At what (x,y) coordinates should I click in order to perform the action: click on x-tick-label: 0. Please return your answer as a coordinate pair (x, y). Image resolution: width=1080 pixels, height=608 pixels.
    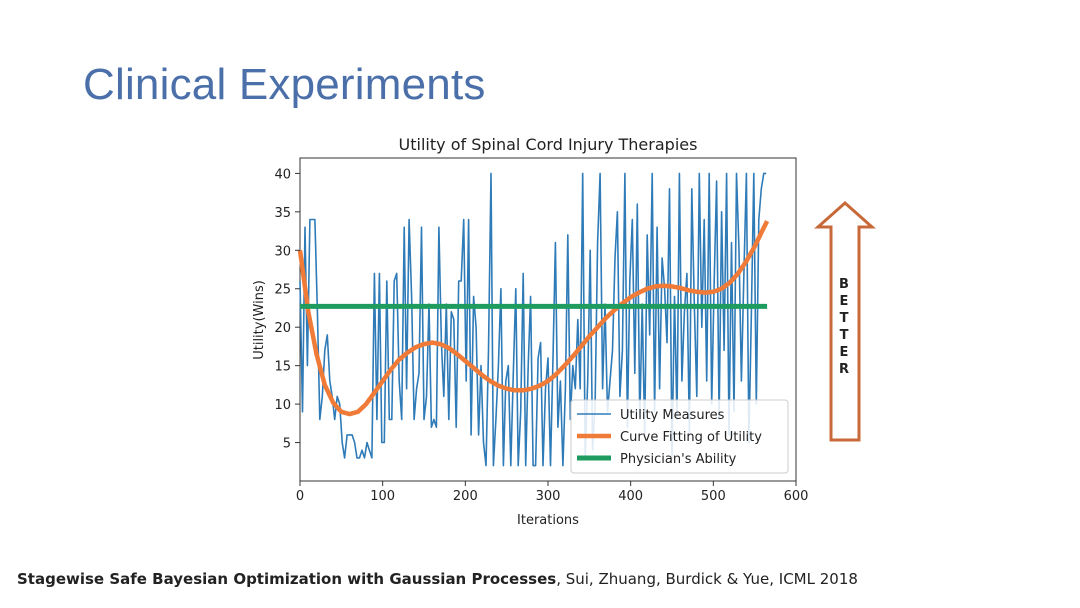
    Looking at the image, I should click on (300, 496).